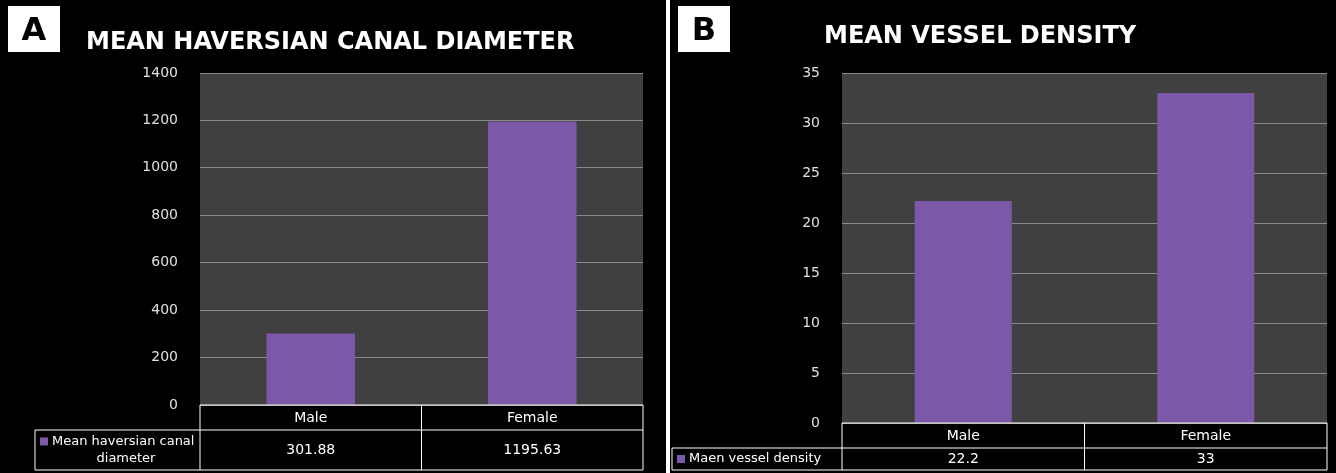 The image size is (1336, 473). What do you see at coordinates (980, 35) in the screenshot?
I see `chart-title: MEAN VESSEL DENSITY` at bounding box center [980, 35].